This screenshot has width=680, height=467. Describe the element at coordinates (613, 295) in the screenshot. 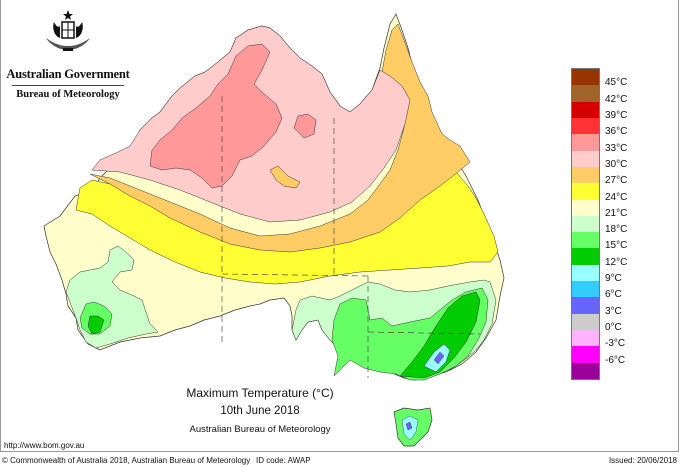

I see `legend-label: 6°C` at that location.